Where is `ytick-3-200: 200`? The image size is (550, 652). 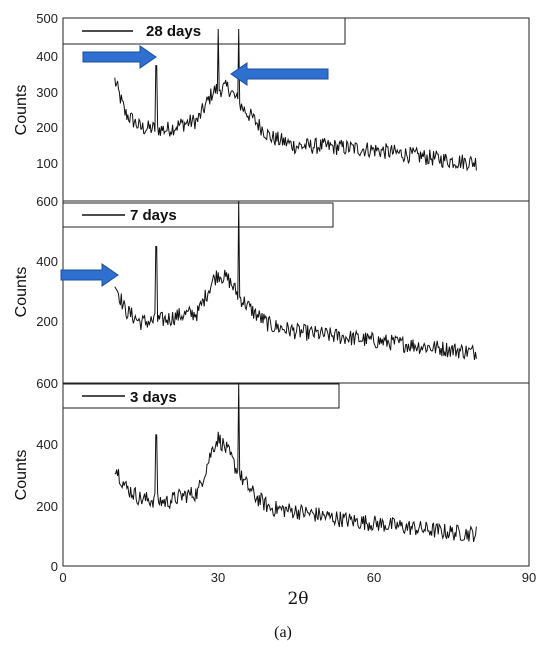
ytick-3-200: 200 is located at coordinates (47, 506).